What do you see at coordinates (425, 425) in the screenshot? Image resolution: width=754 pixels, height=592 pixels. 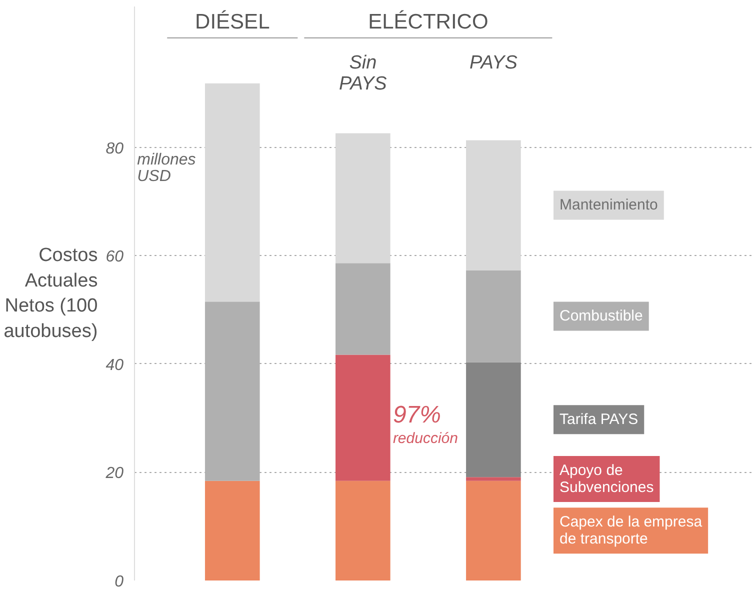 I see `annotation: 97% reducción` at bounding box center [425, 425].